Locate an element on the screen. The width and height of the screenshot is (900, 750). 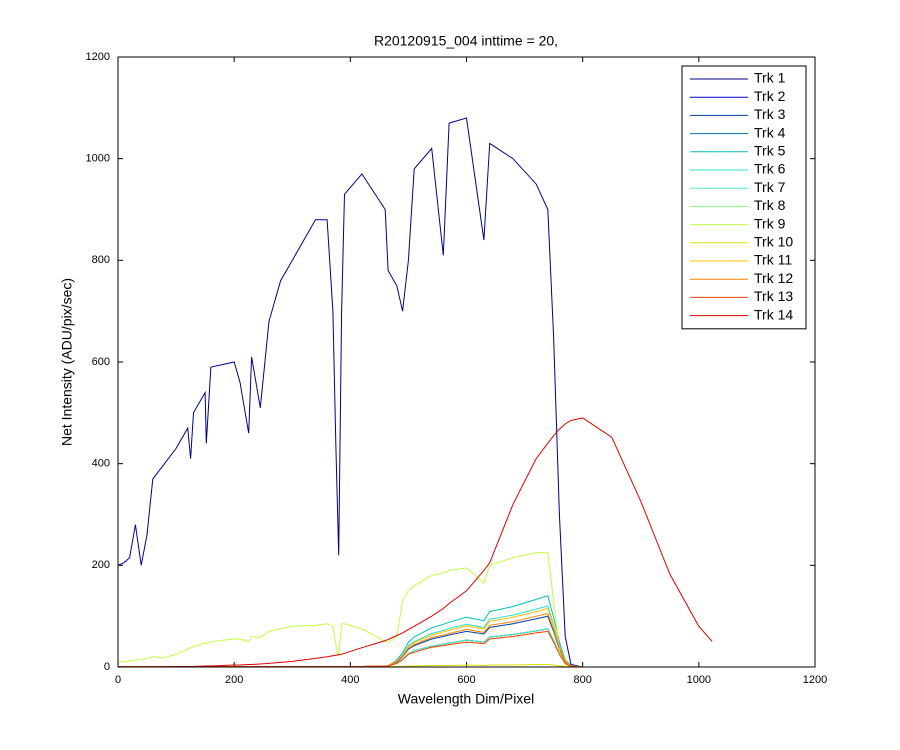
y-axis-label: Net Intensity (ADU/pix/sec) is located at coordinates (67, 362).